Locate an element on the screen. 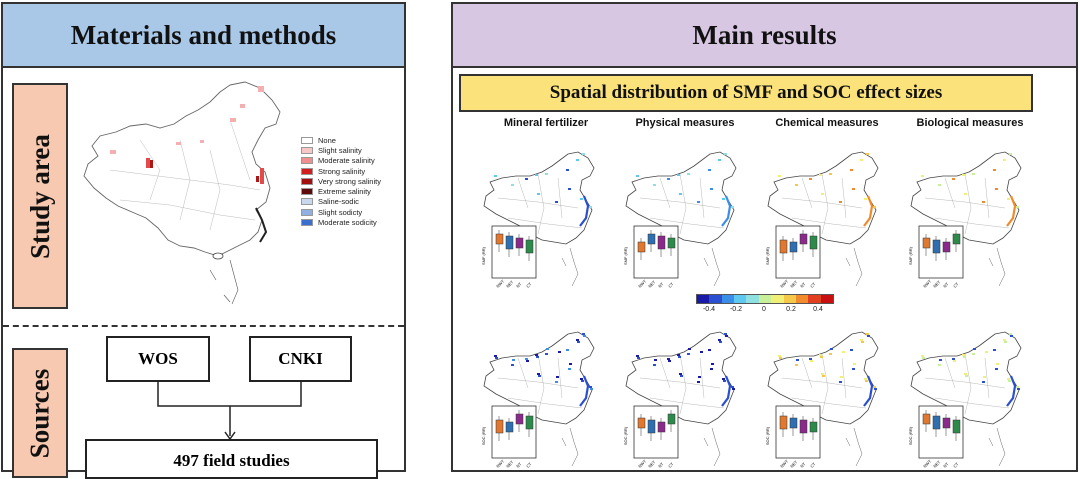 Image resolution: width=1080 pixels, height=479 pixels. inset-boxplot: SOC (RR) NWT NET NT CT is located at coordinates (936, 437).